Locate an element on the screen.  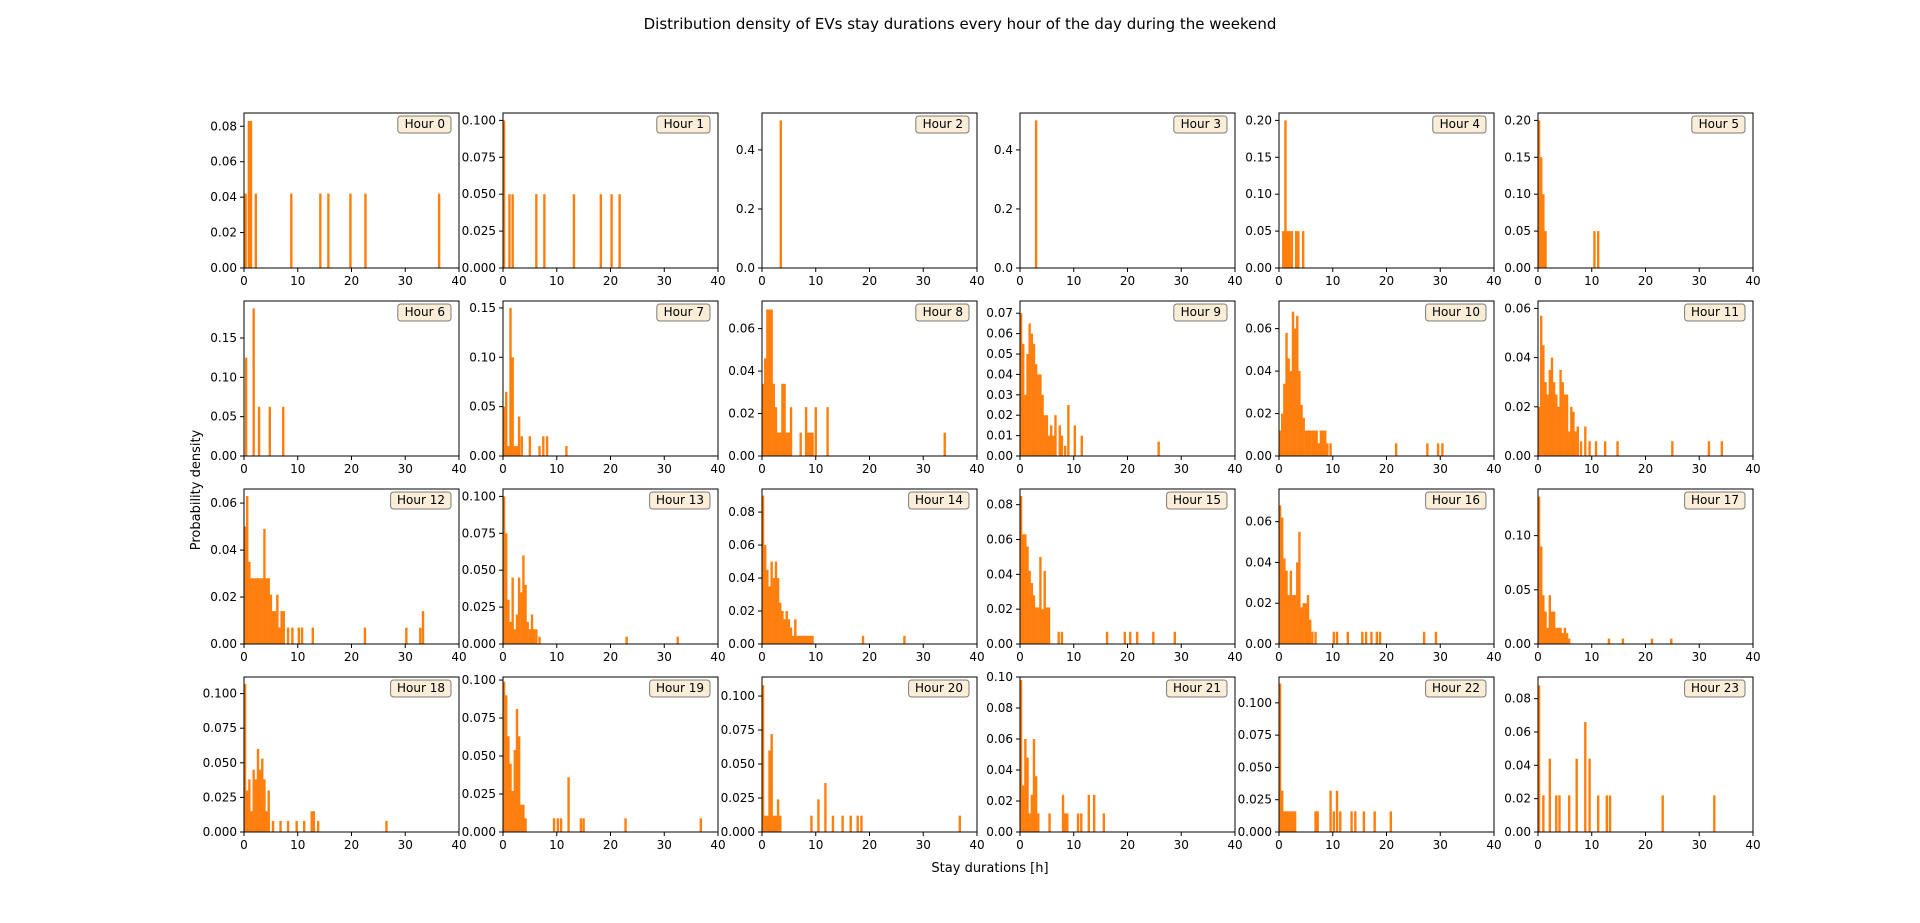
panel-hour-4: 0 10 20 30 40 0.00 0.05 0.10 0.15 0.20 Hour 4 is located at coordinates (1373, 200).